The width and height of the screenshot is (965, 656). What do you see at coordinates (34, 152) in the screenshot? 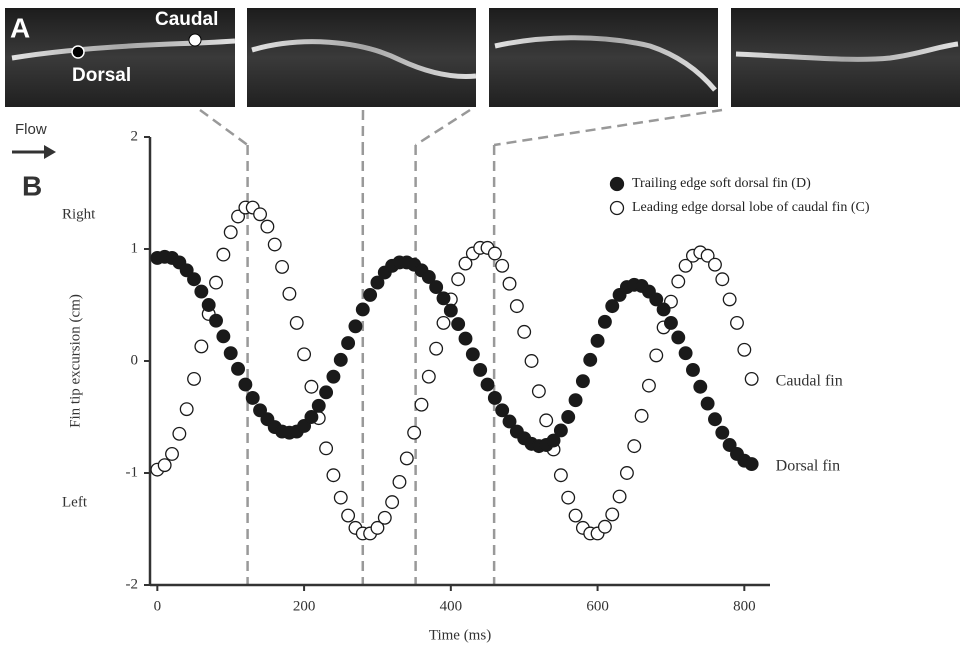
I see `flow-arrow` at bounding box center [34, 152].